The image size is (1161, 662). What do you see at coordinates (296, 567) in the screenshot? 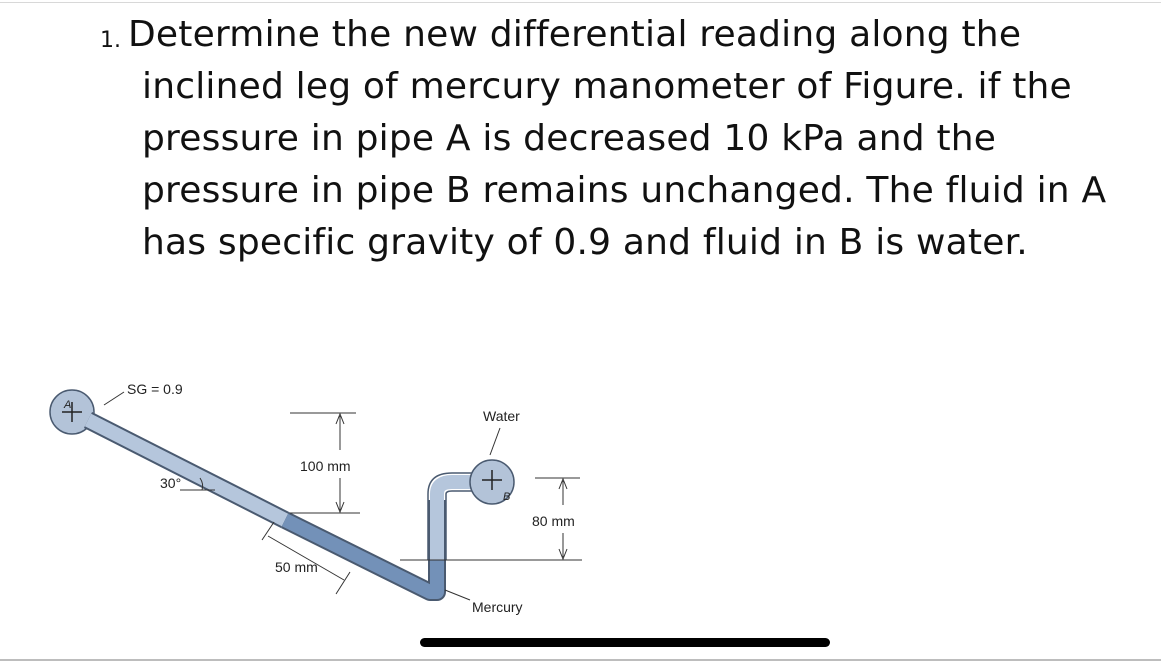
I see `label-50mm: 50 mm` at bounding box center [296, 567].